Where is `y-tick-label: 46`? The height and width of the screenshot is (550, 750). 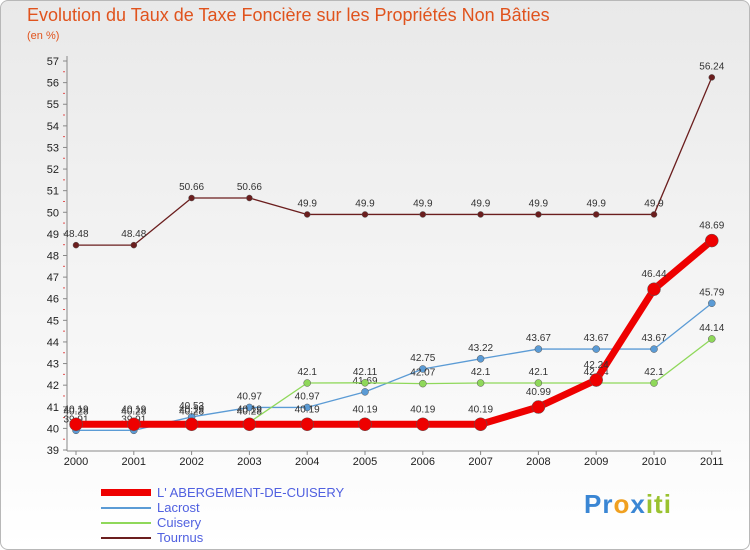
y-tick-label: 46 is located at coordinates (53, 300).